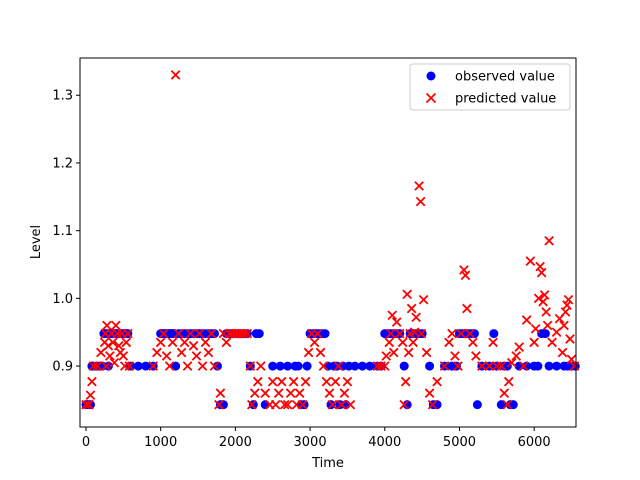 This screenshot has height=480, width=640. Describe the element at coordinates (505, 99) in the screenshot. I see `legend-label-predicted: predicted value` at that location.